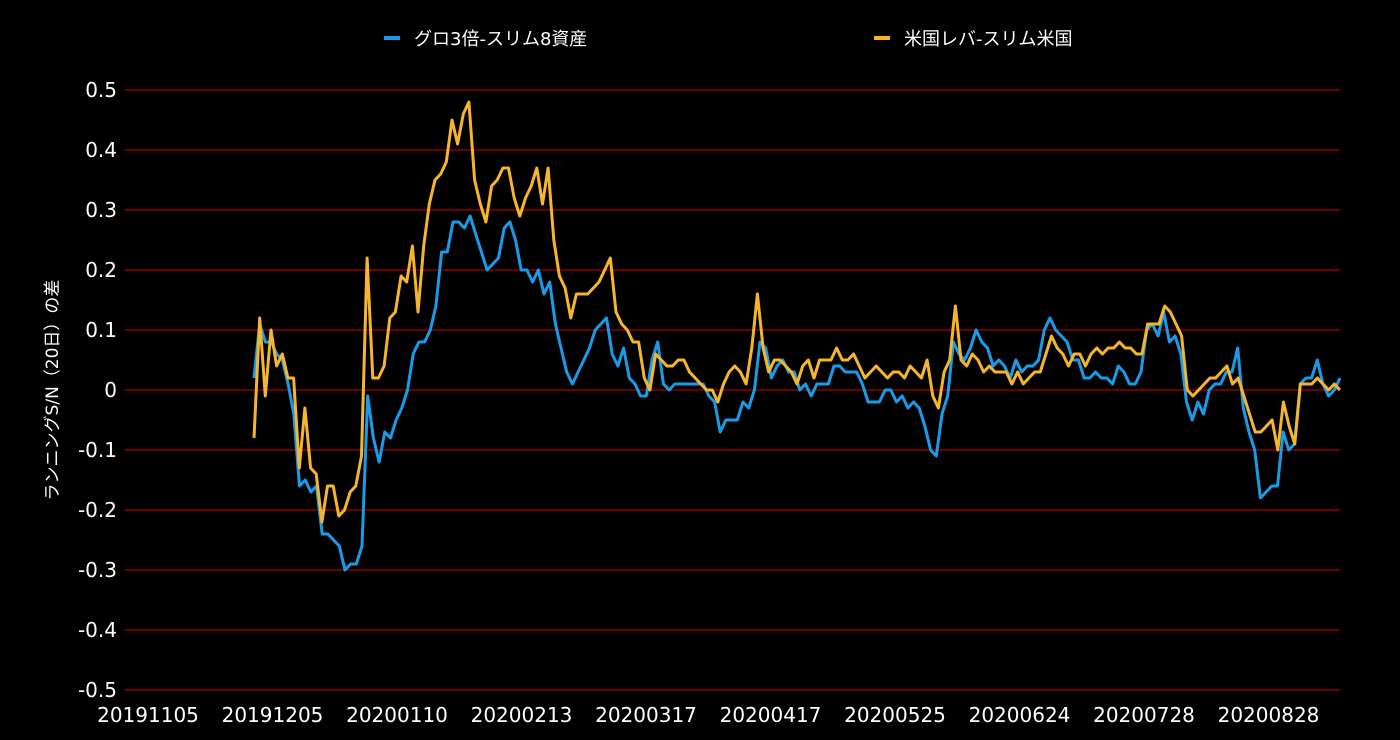 The width and height of the screenshot is (1400, 740). I want to click on y-tick-label: 0.3, so click(101, 210).